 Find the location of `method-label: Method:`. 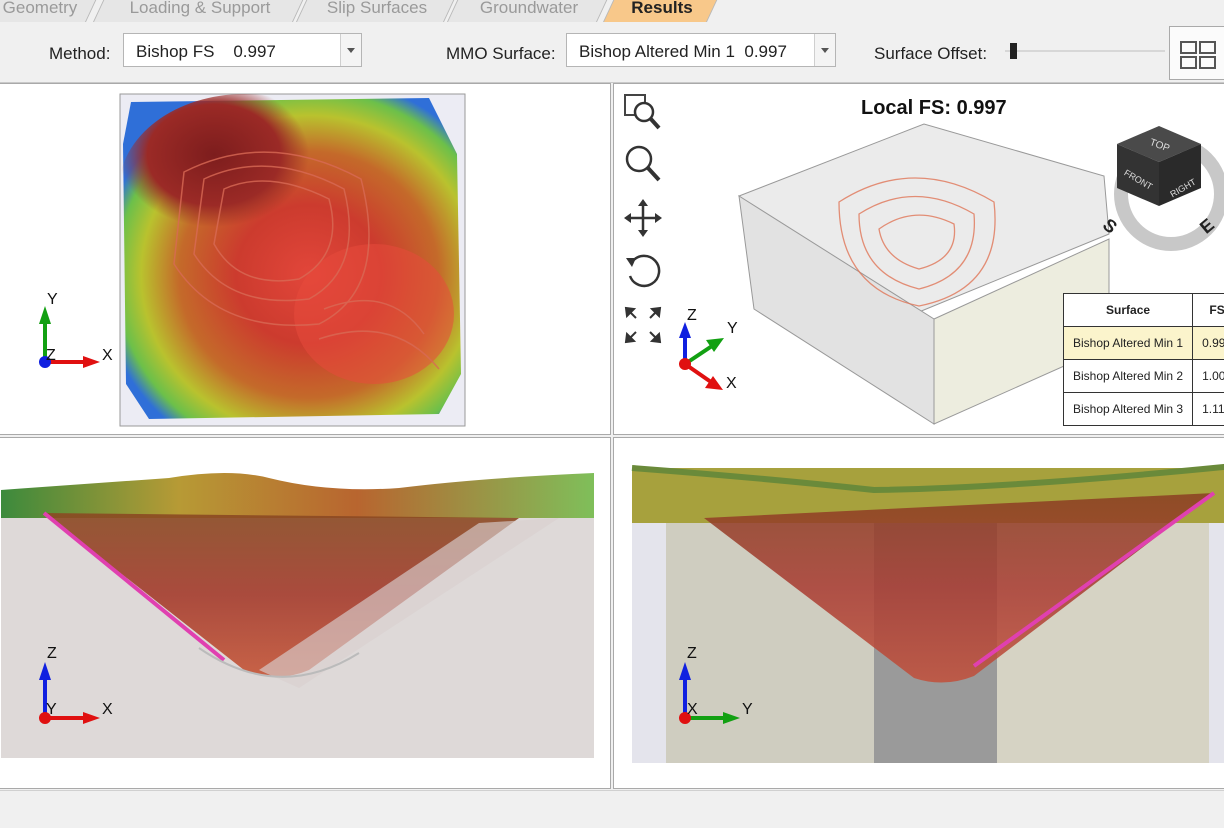

method-label: Method: is located at coordinates (79, 54).